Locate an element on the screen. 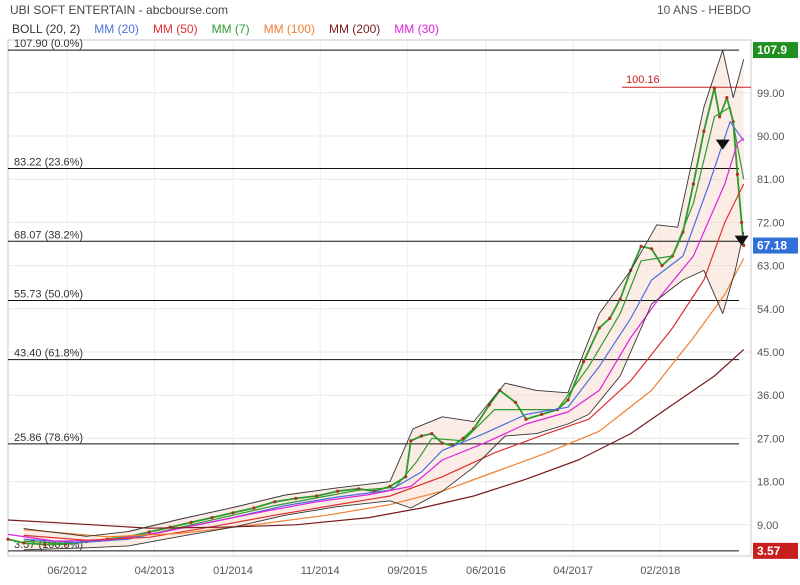 This screenshot has width=800, height=585. y-tick-label: 81.00 is located at coordinates (771, 180).